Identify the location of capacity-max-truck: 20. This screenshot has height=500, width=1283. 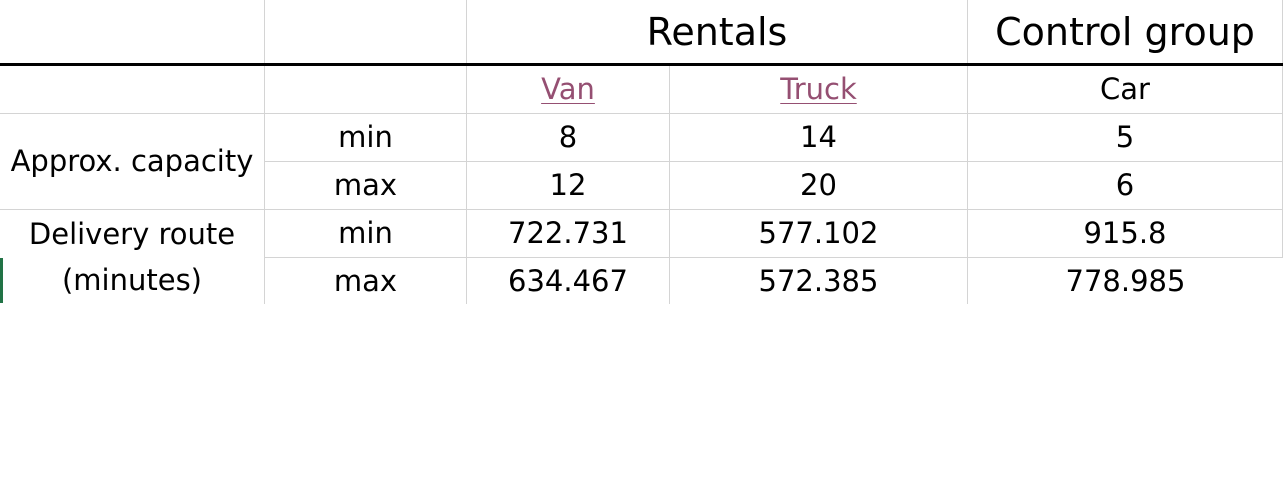
(819, 186).